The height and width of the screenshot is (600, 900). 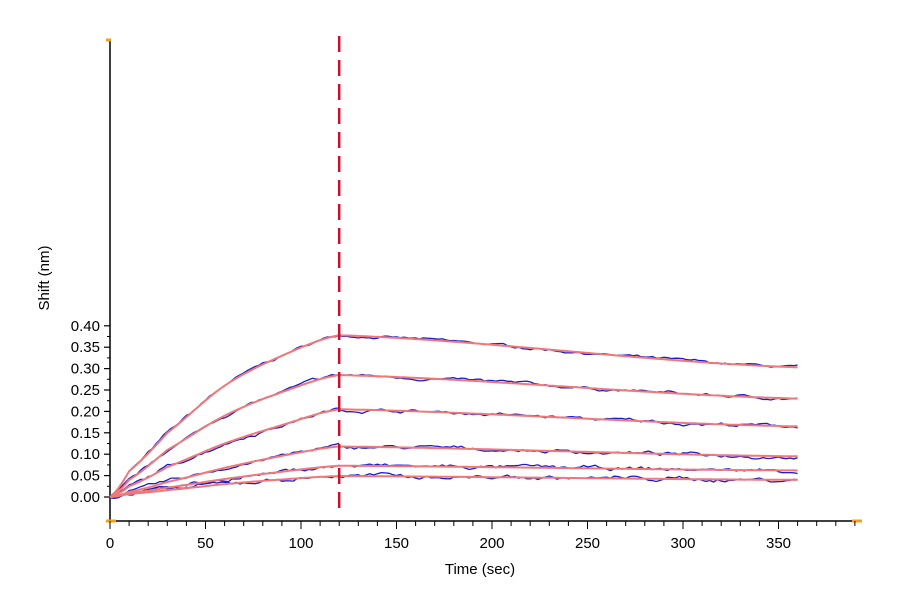 I want to click on y-tick-label: 0.10, so click(x=85, y=454).